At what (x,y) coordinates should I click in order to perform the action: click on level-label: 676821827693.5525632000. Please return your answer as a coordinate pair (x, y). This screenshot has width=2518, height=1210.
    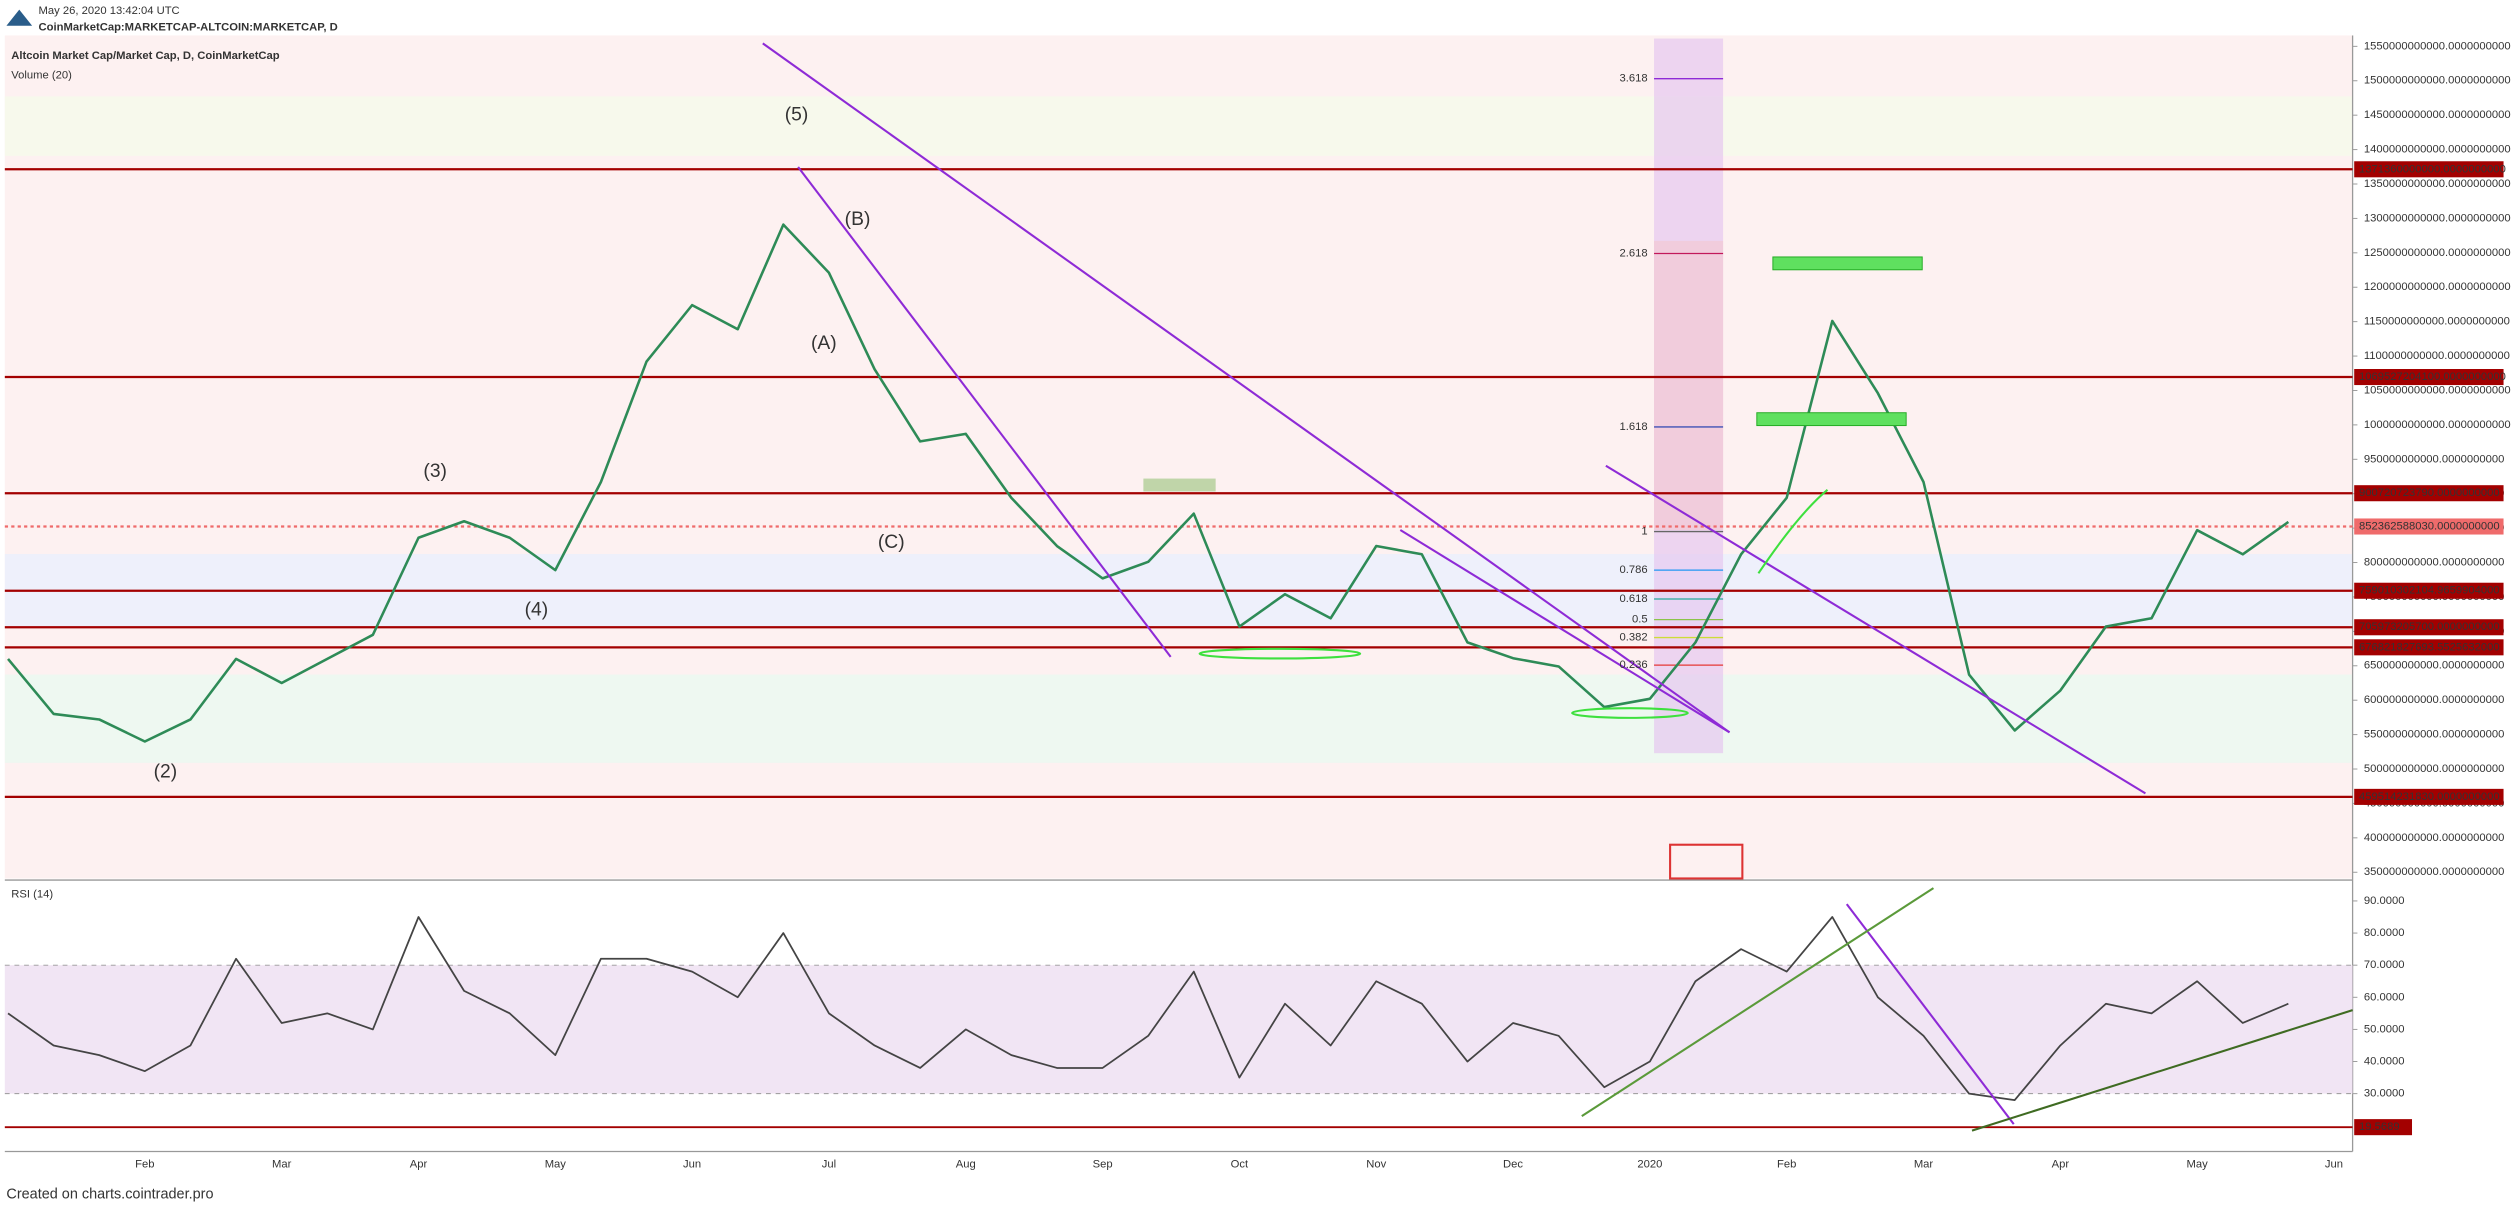
    Looking at the image, I should click on (2429, 647).